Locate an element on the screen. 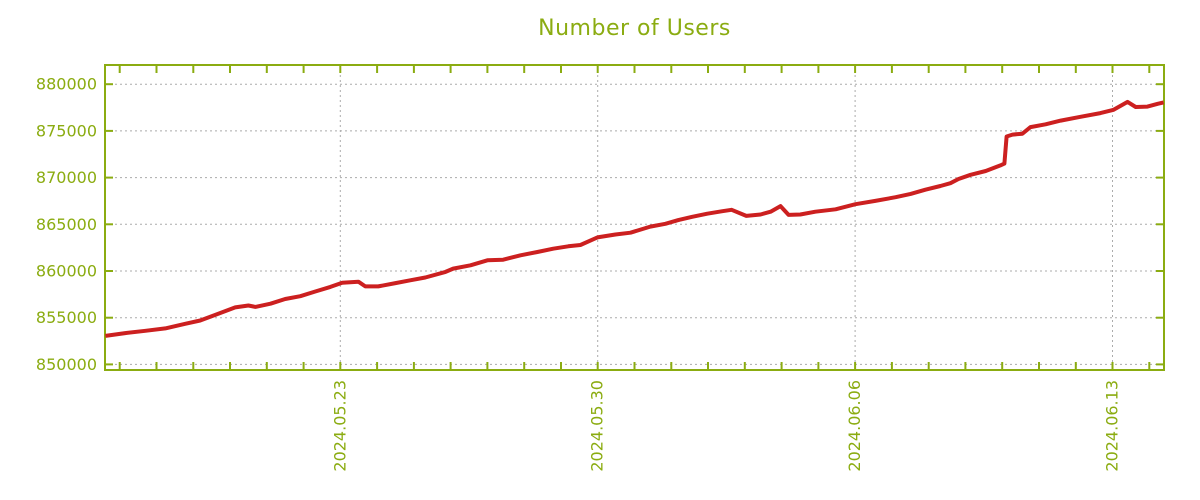  y-tick-label: 870000 is located at coordinates (66, 177).